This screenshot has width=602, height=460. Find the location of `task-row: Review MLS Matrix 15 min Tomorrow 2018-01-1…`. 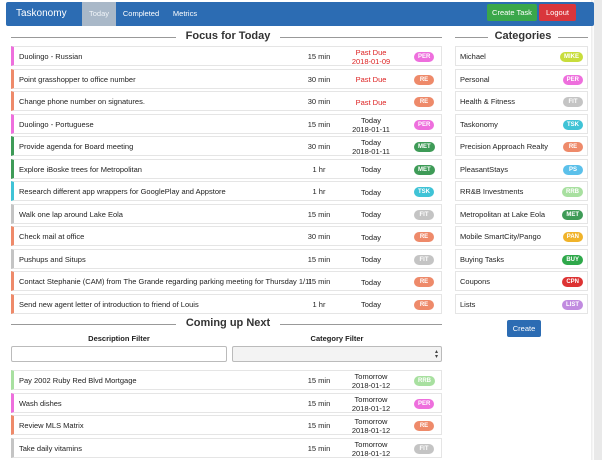

task-row: Review MLS Matrix 15 min Tomorrow 2018-01-1… is located at coordinates (226, 425).